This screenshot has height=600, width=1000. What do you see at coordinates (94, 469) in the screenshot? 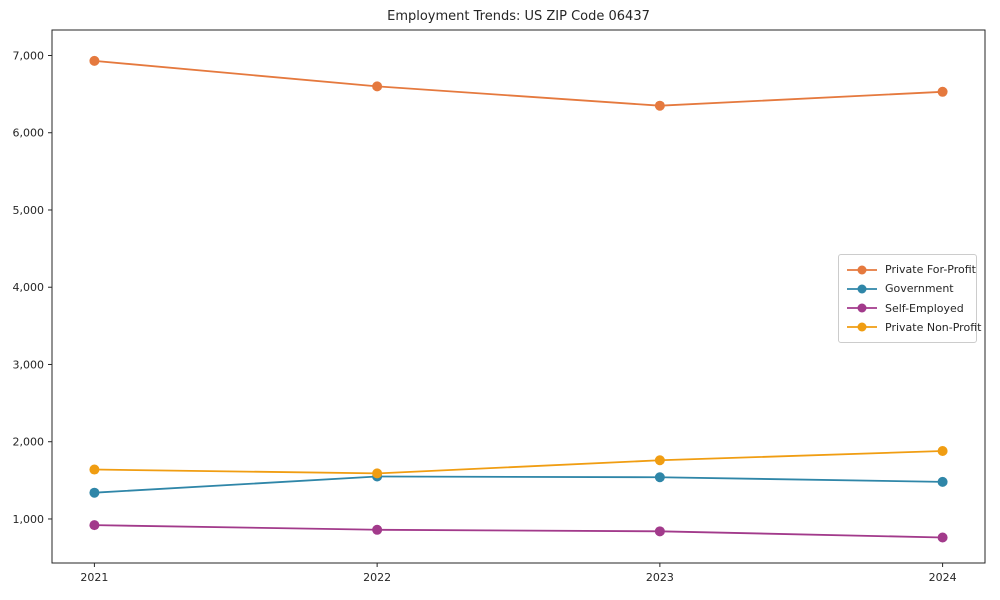
I see `data-point-private-non-profit-2021` at bounding box center [94, 469].